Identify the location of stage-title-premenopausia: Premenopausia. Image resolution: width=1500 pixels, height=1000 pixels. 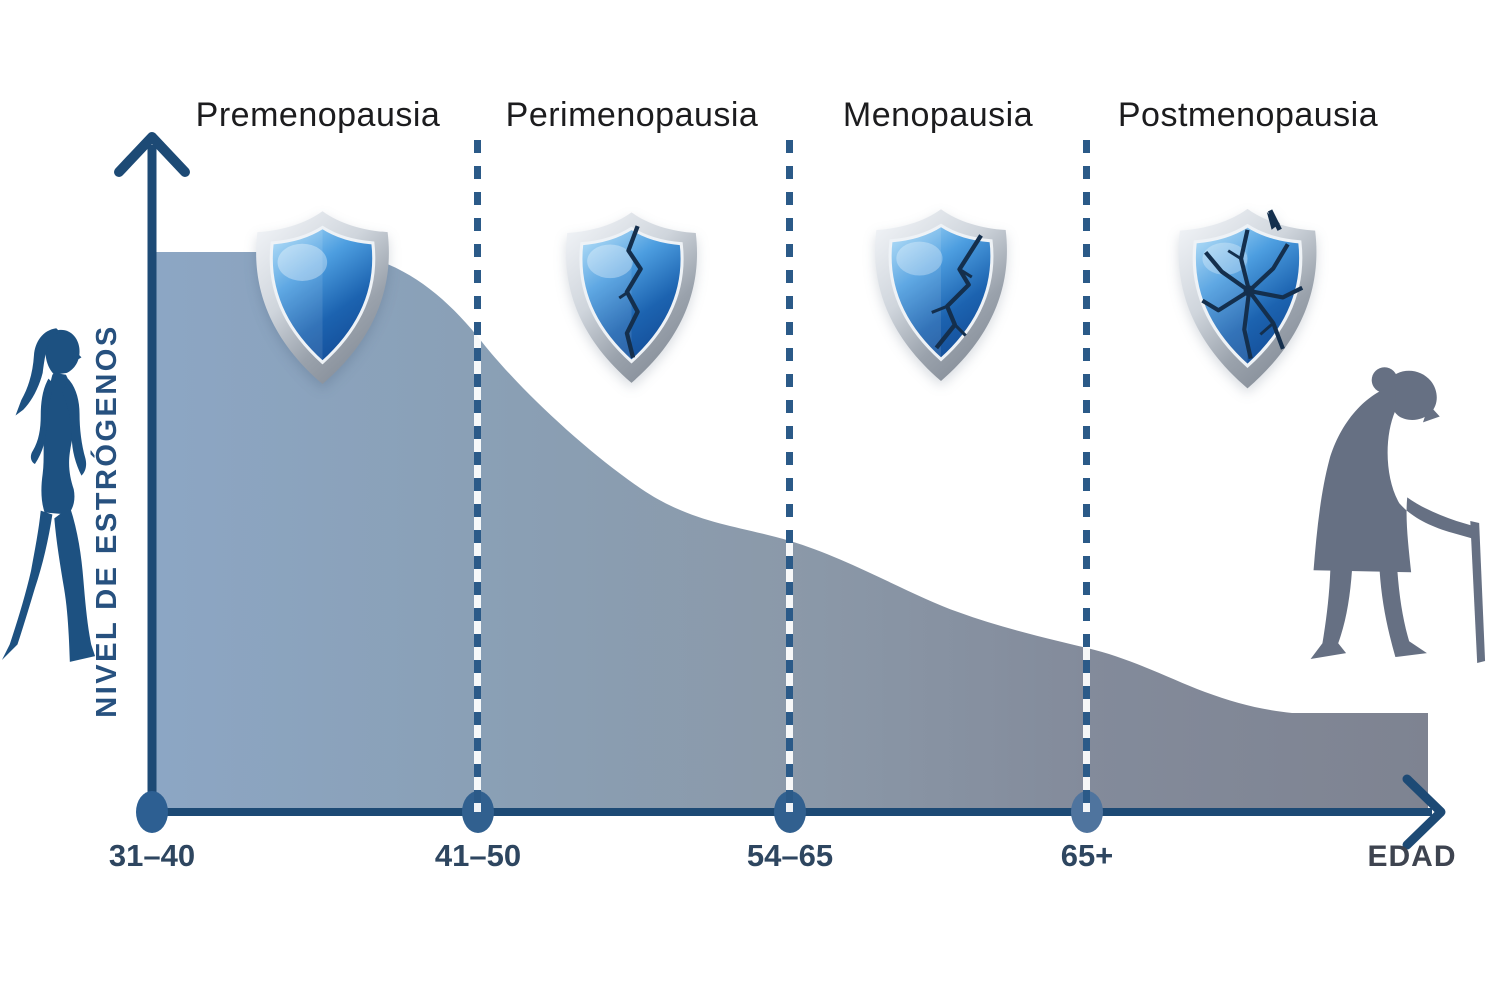
(318, 115).